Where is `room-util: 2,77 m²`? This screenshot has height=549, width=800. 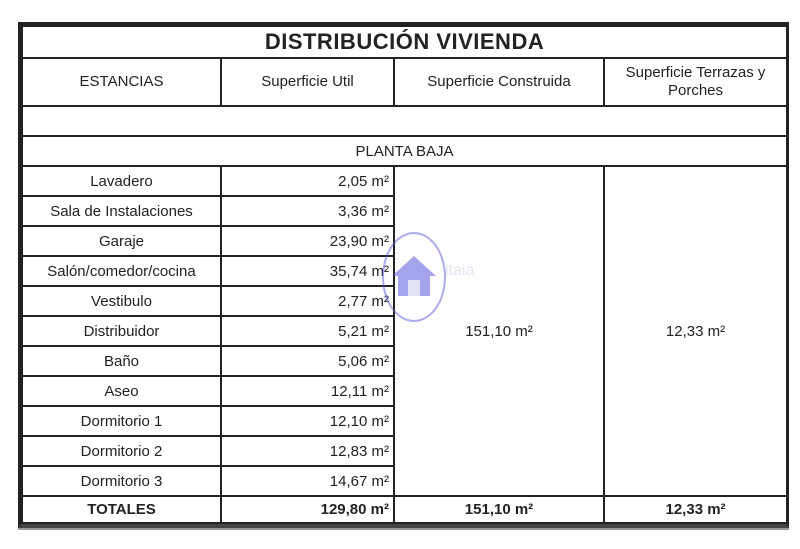
room-util: 2,77 m² is located at coordinates (307, 301).